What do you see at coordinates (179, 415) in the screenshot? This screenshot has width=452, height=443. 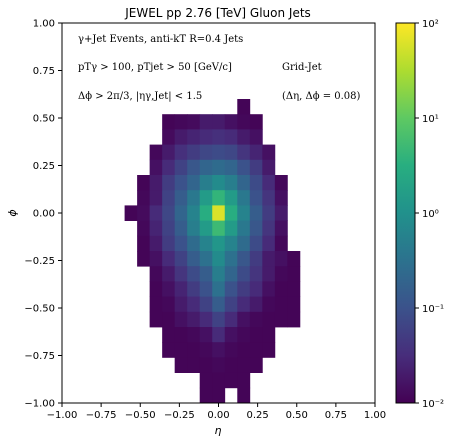 I see `x-tick-label: −0.25` at bounding box center [179, 415].